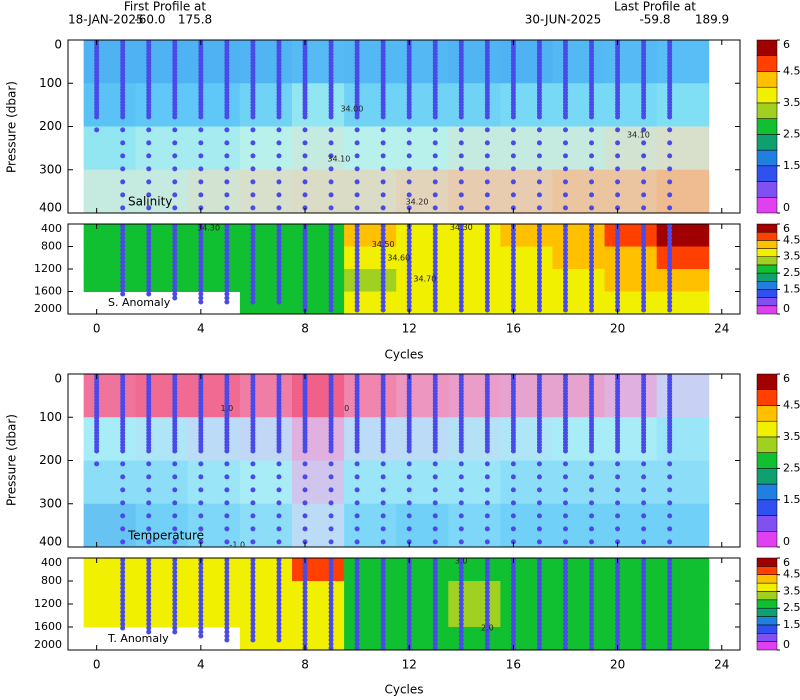 The height and width of the screenshot is (700, 800). I want to click on y-tick-label: 200, so click(50, 460).